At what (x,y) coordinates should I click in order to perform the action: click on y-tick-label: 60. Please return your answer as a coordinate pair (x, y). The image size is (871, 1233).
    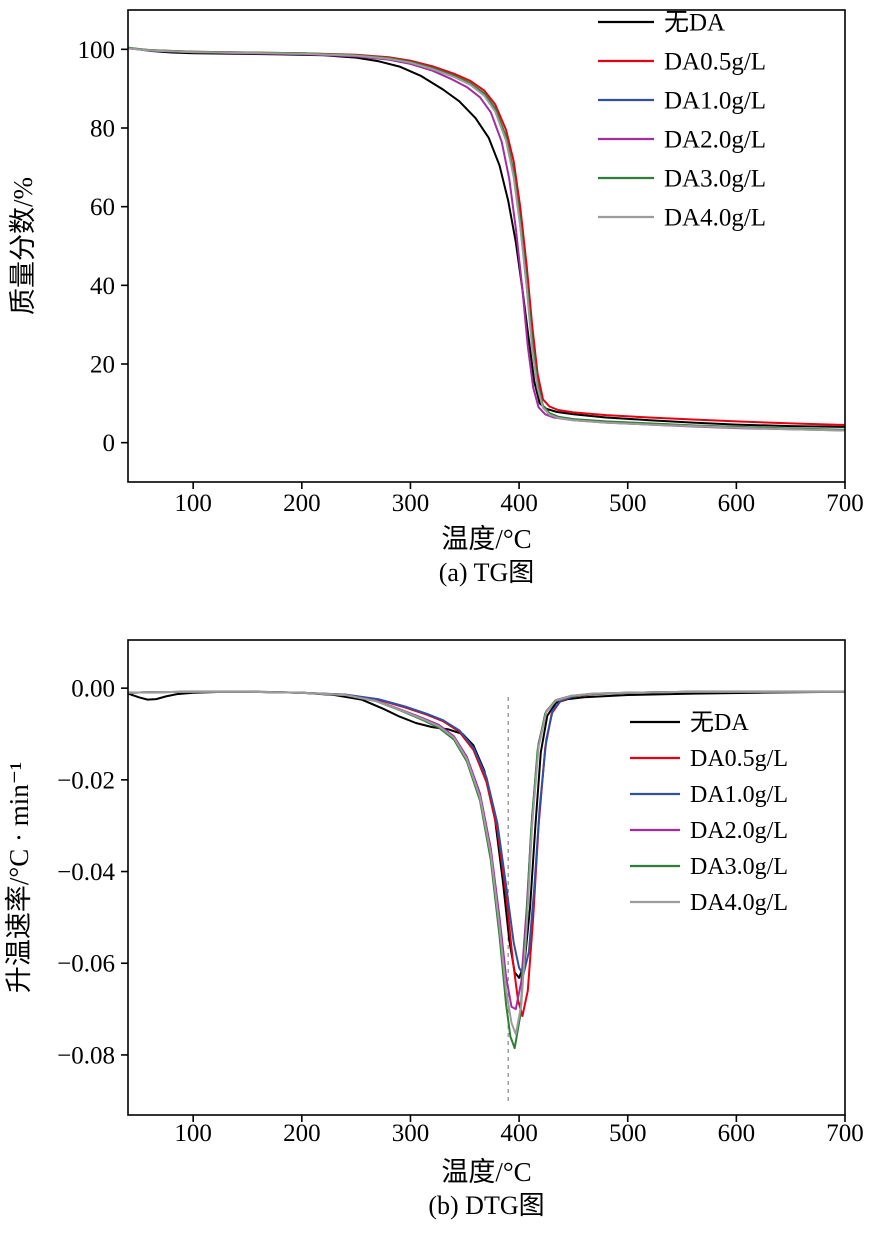
    Looking at the image, I should click on (102, 207).